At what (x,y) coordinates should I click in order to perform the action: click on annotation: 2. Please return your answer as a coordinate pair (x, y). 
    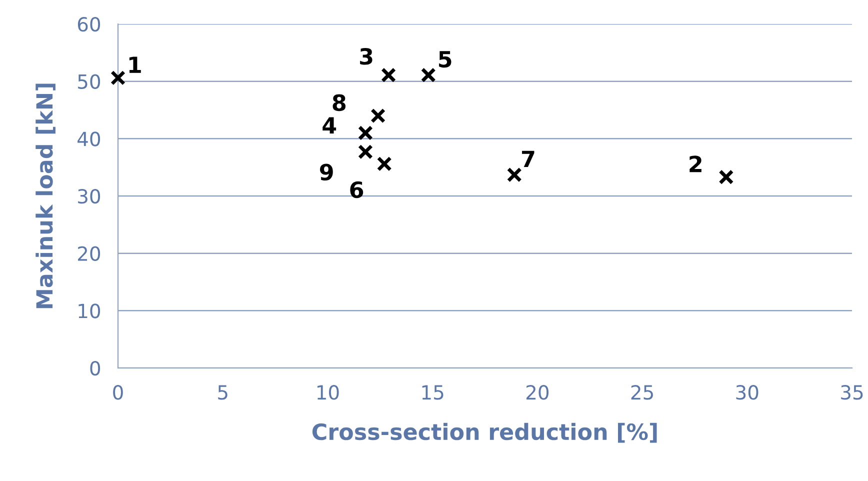
    Looking at the image, I should click on (696, 164).